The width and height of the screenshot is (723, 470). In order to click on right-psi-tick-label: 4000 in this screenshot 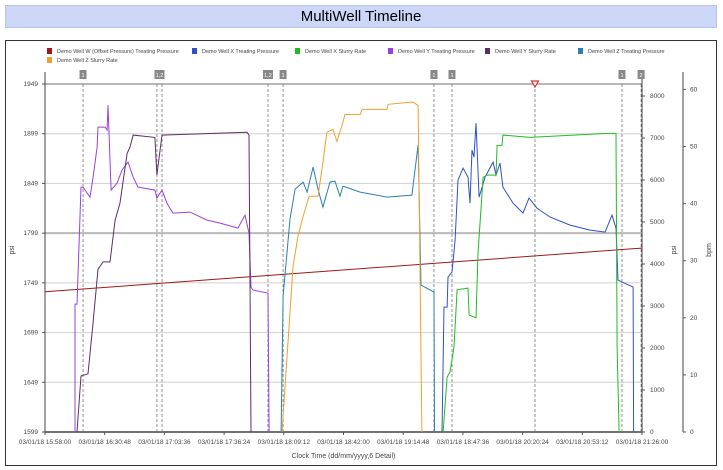, I will do `click(657, 264)`.